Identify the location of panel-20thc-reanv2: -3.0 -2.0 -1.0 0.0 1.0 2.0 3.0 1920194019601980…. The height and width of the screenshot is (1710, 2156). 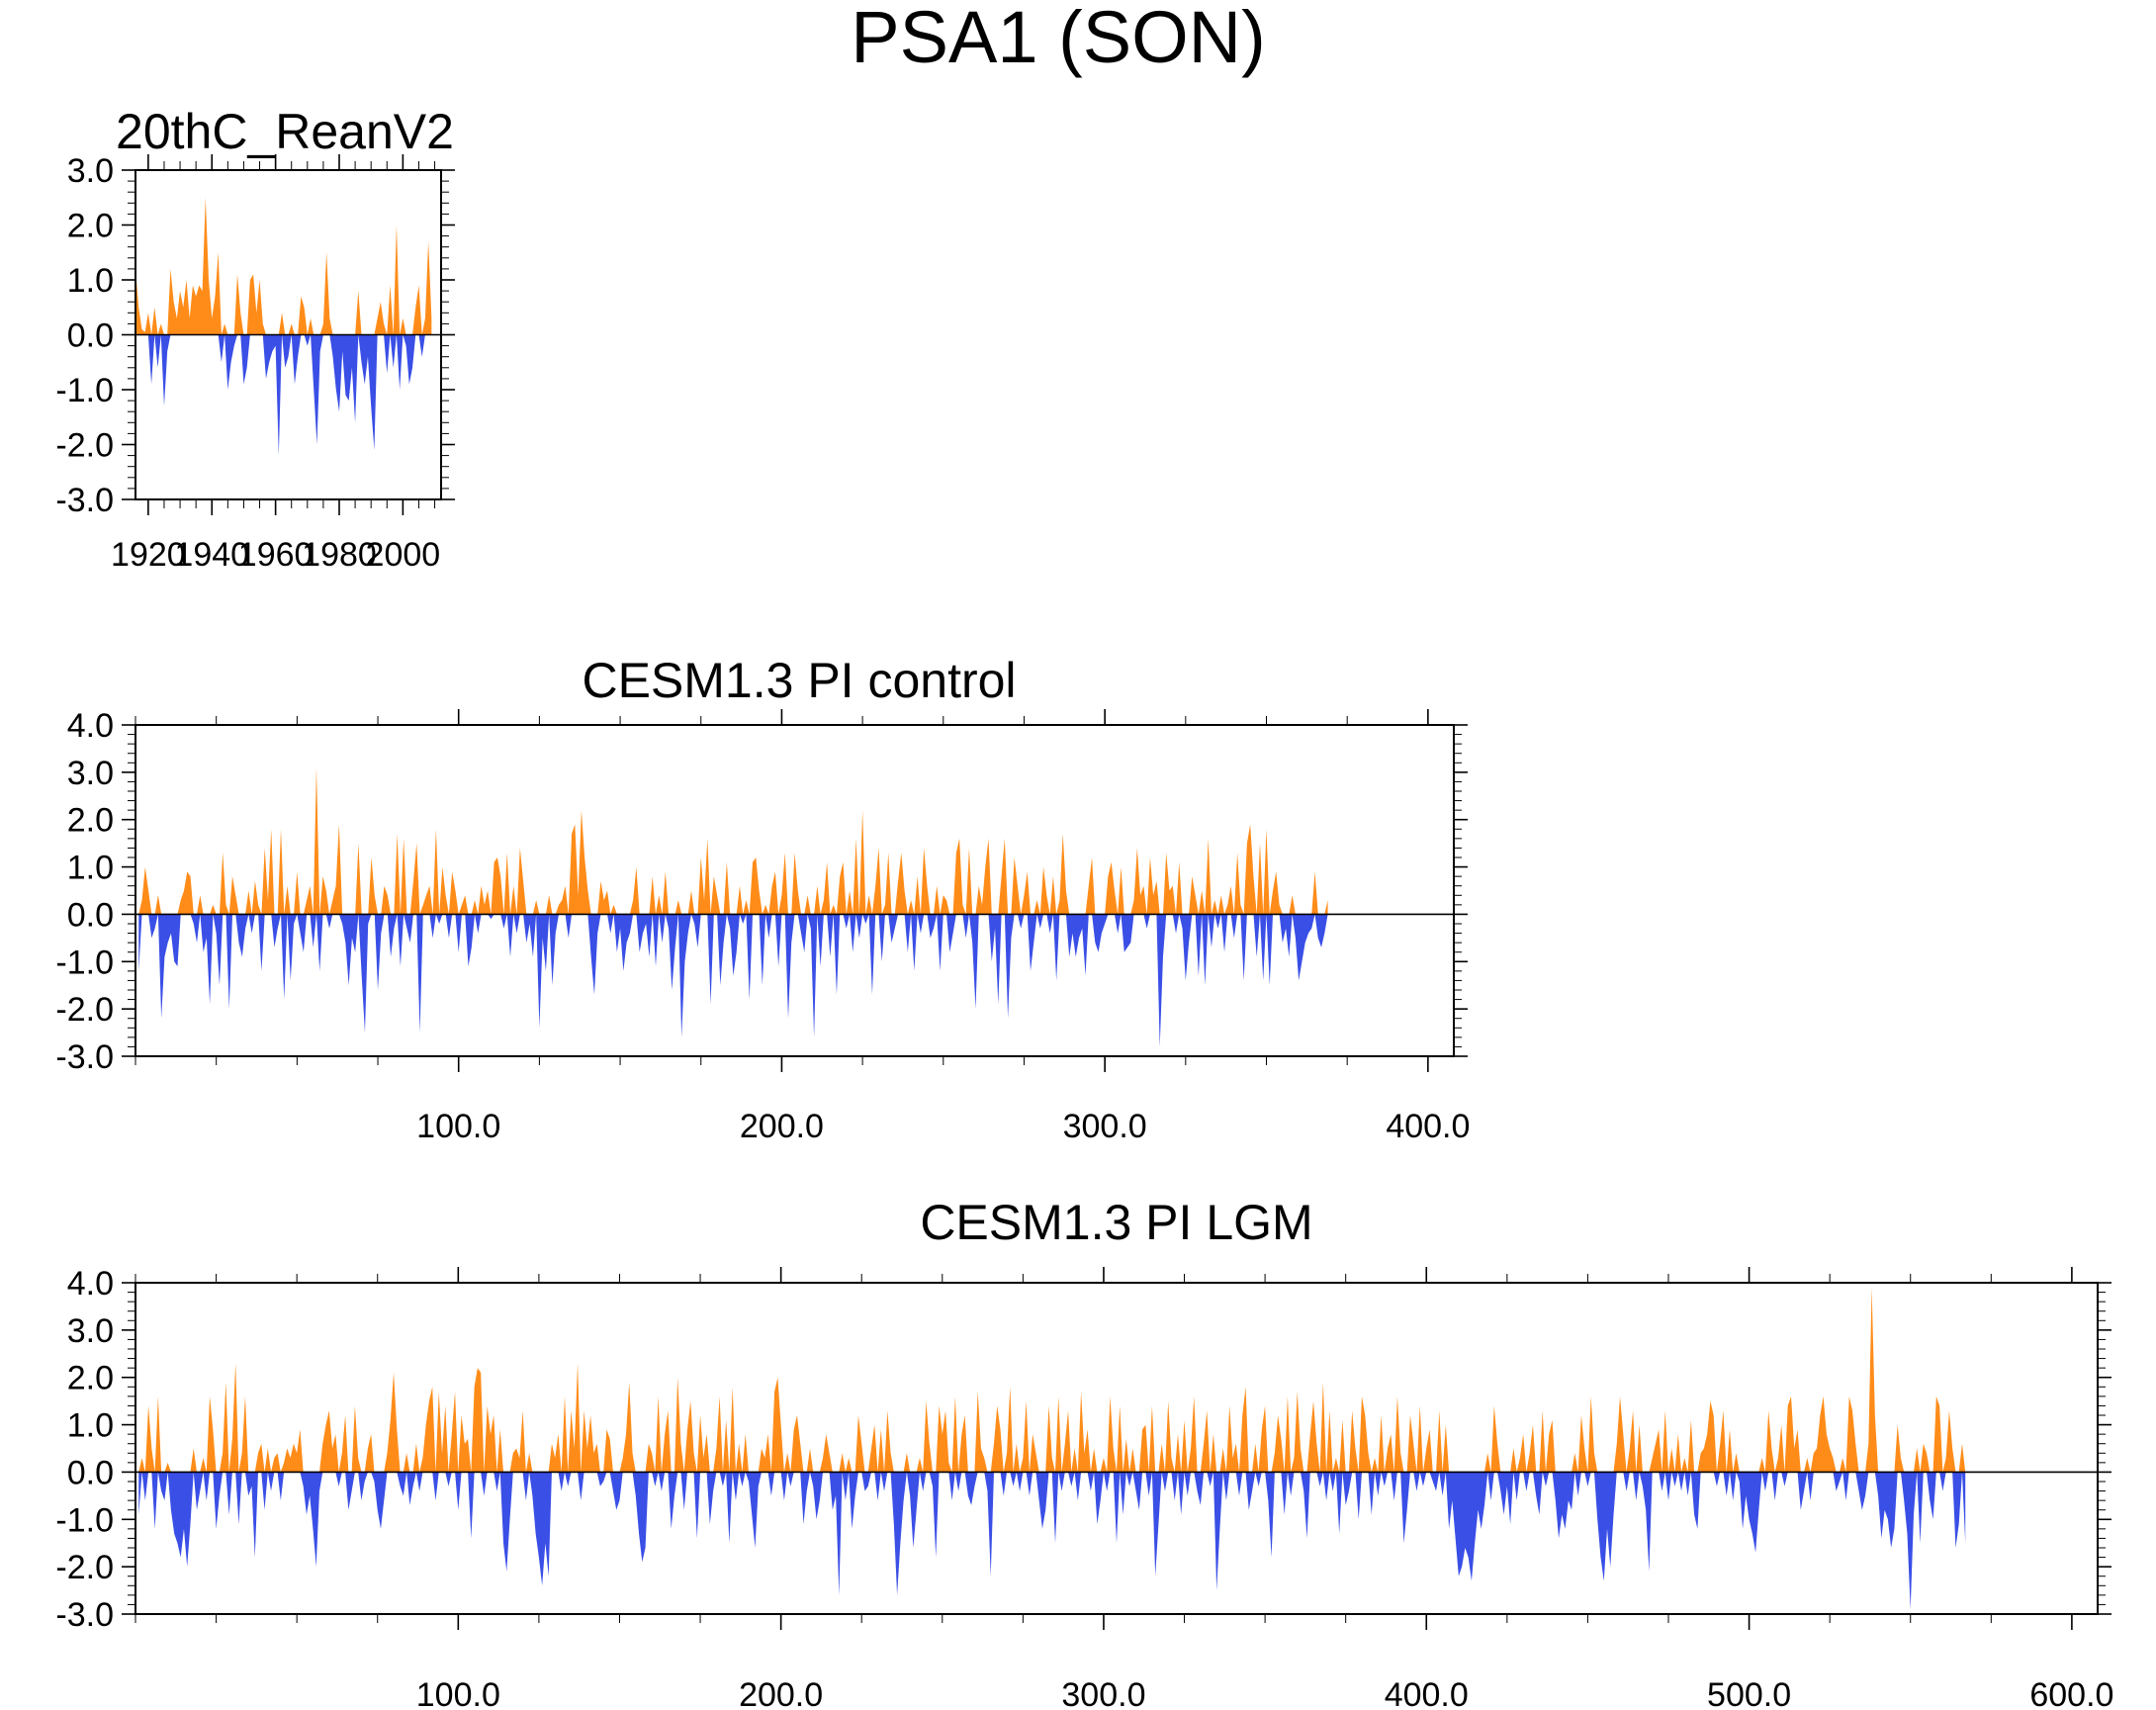
(255, 339).